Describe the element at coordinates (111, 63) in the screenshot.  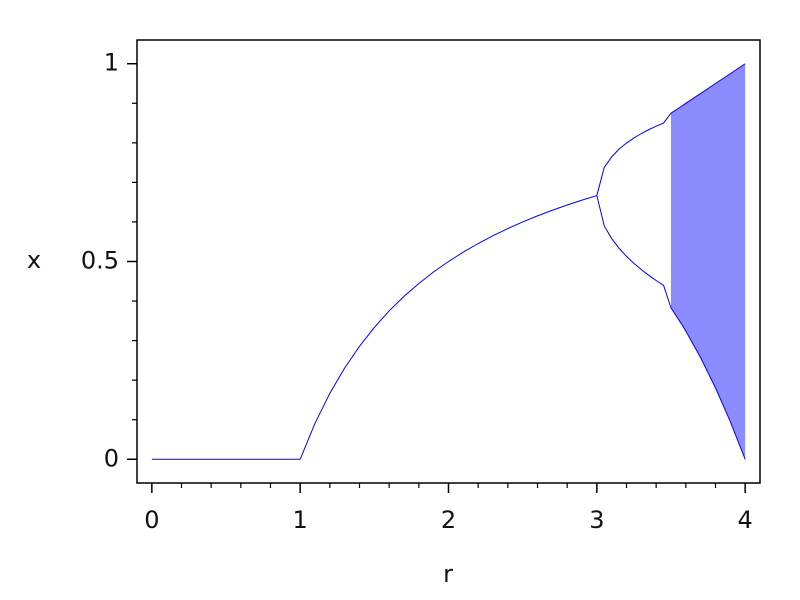
I see `y-tick-label: 1` at that location.